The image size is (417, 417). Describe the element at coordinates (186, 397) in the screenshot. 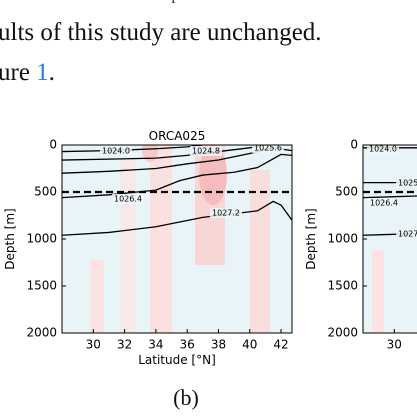

I see `caption: (b)` at that location.